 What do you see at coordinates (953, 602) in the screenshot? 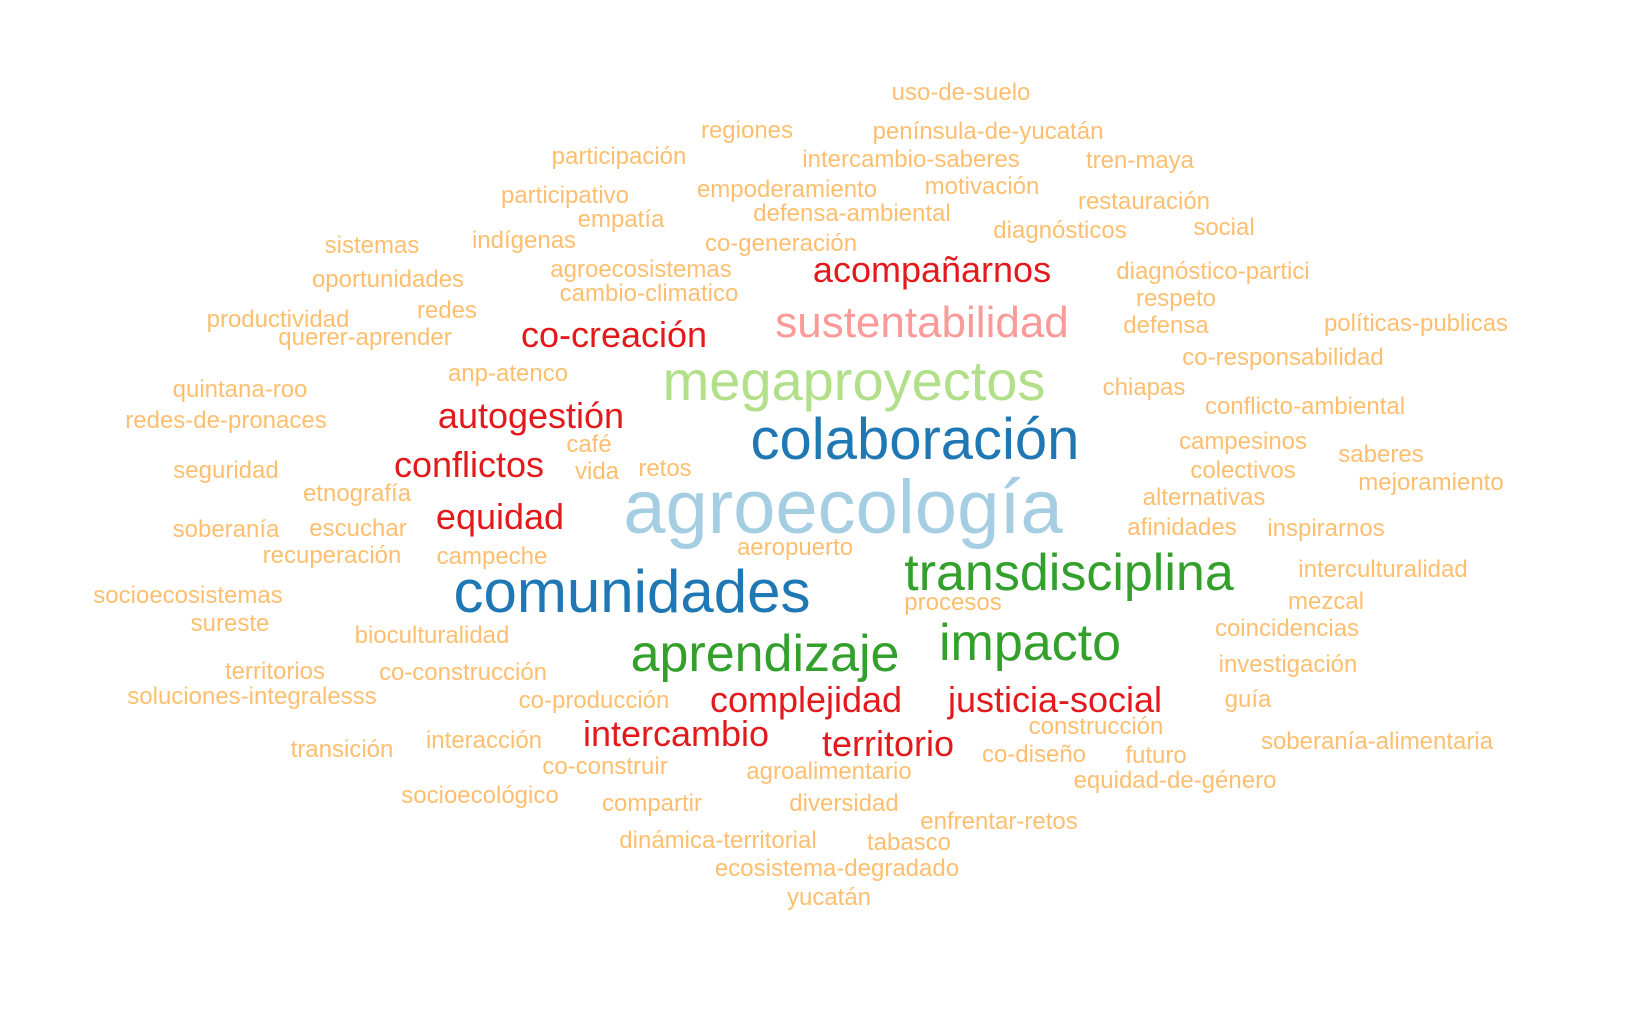
I see `word-procesos: procesos` at bounding box center [953, 602].